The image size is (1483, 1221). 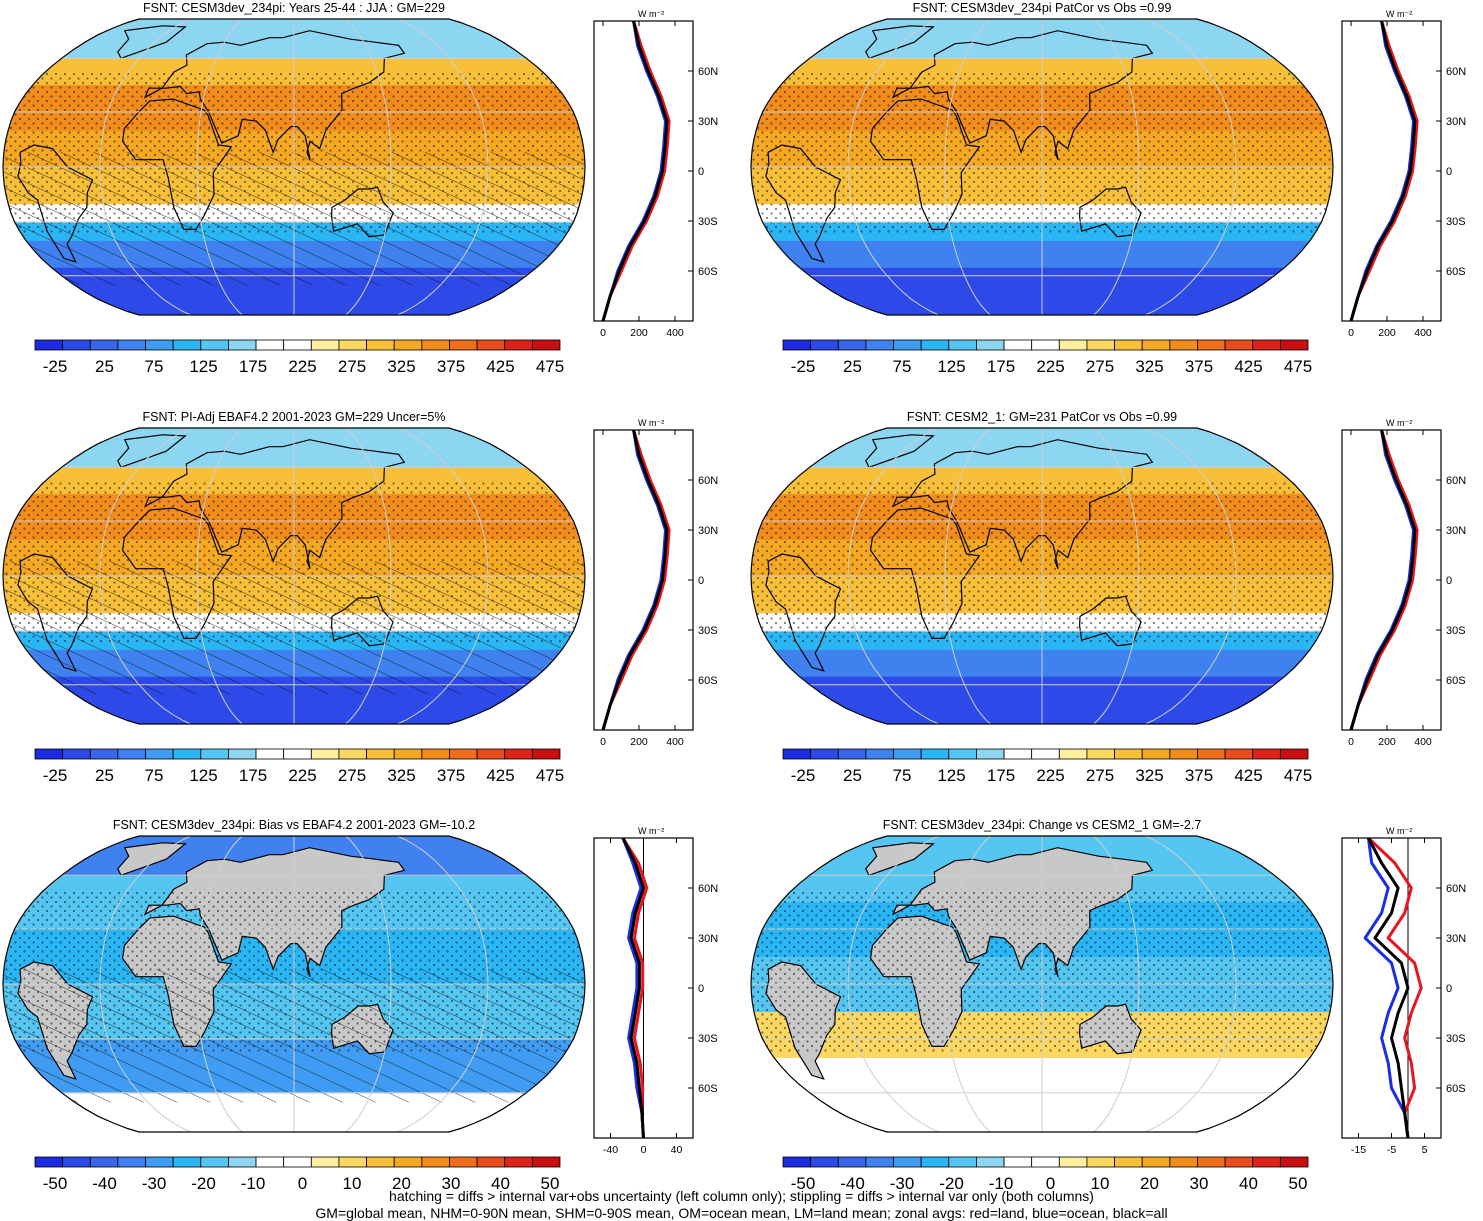 What do you see at coordinates (701, 172) in the screenshot?
I see `profile-y-tick-label: 0` at bounding box center [701, 172].